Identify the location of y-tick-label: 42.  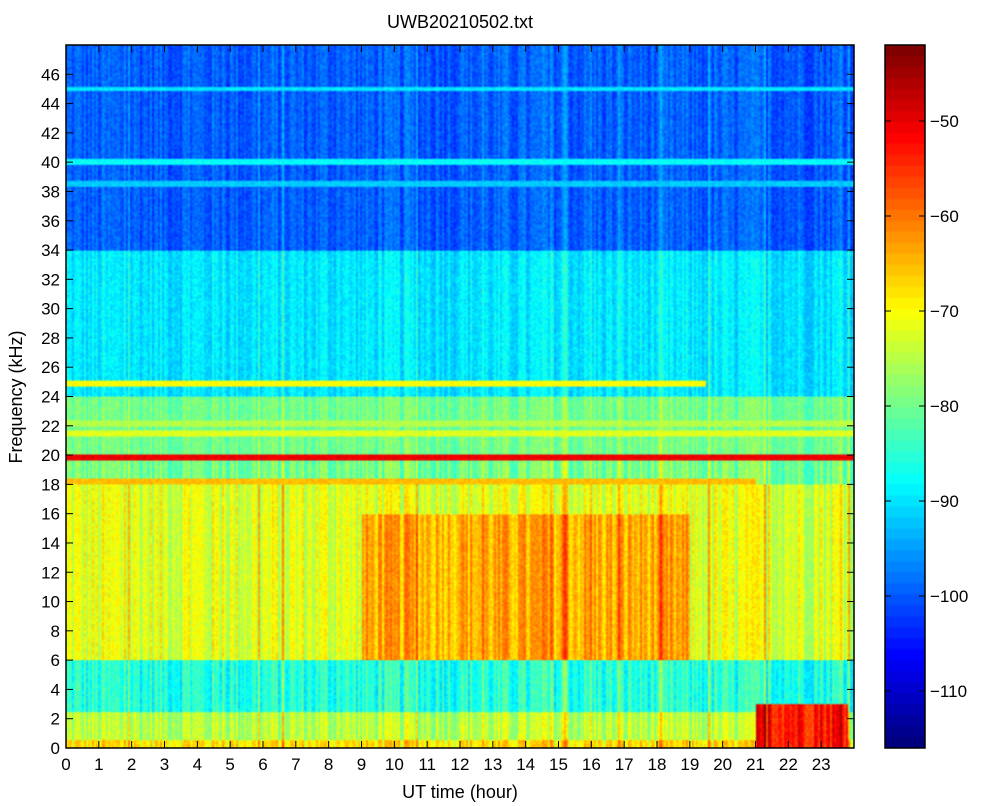
(50, 133).